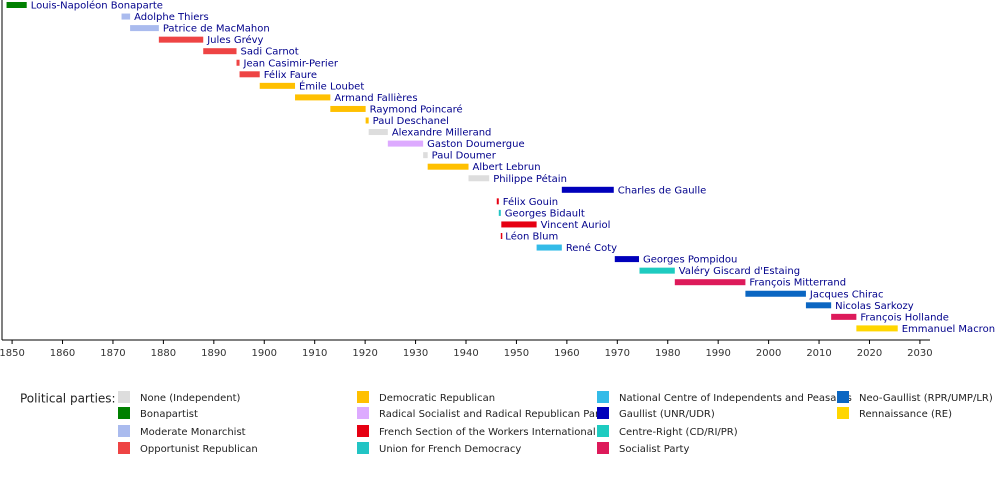 The height and width of the screenshot is (487, 1000). What do you see at coordinates (591, 248) in the screenshot?
I see `president-label: René Coty` at bounding box center [591, 248].